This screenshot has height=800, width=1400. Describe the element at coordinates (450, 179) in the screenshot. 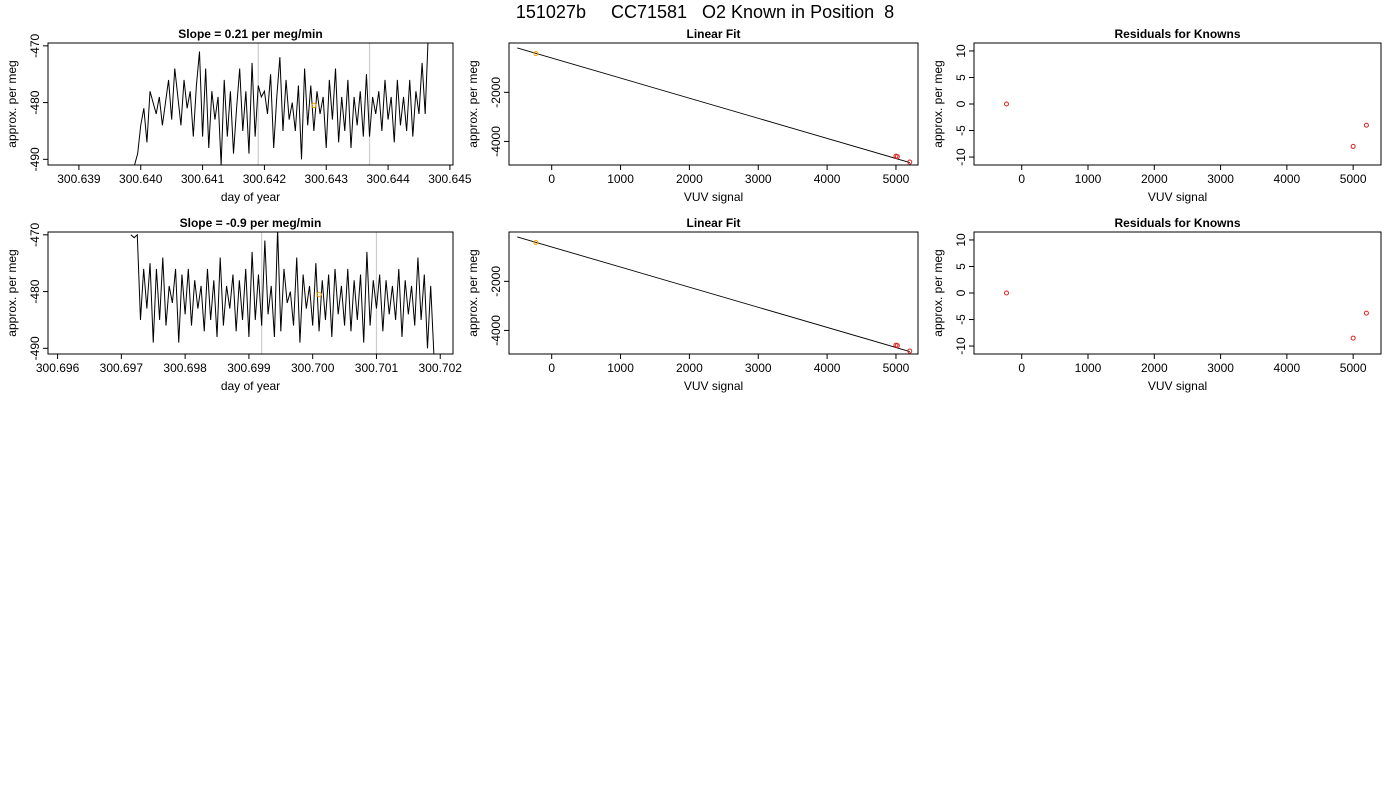

I see `x-tick-label: 300.645` at that location.